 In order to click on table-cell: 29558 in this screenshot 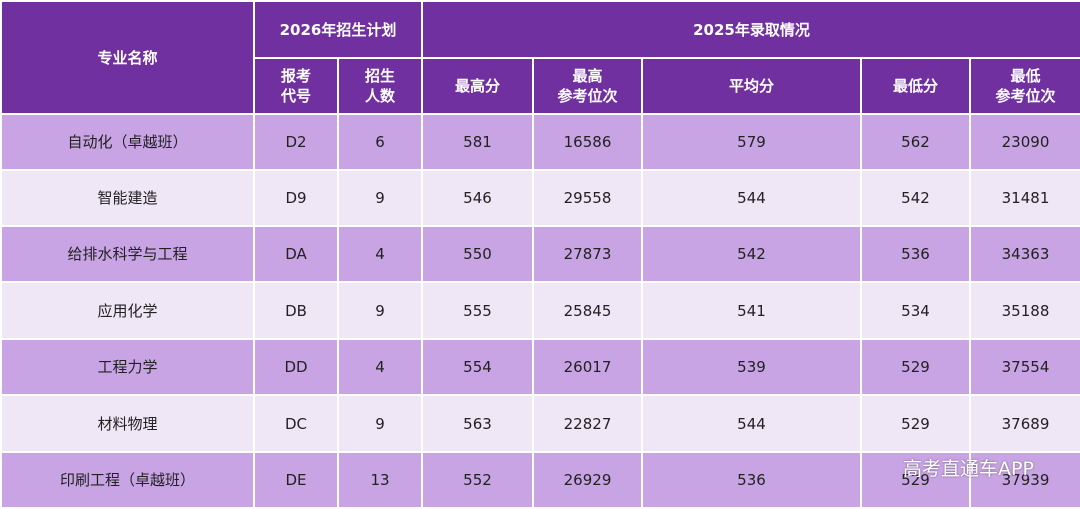, I will do `click(587, 198)`.